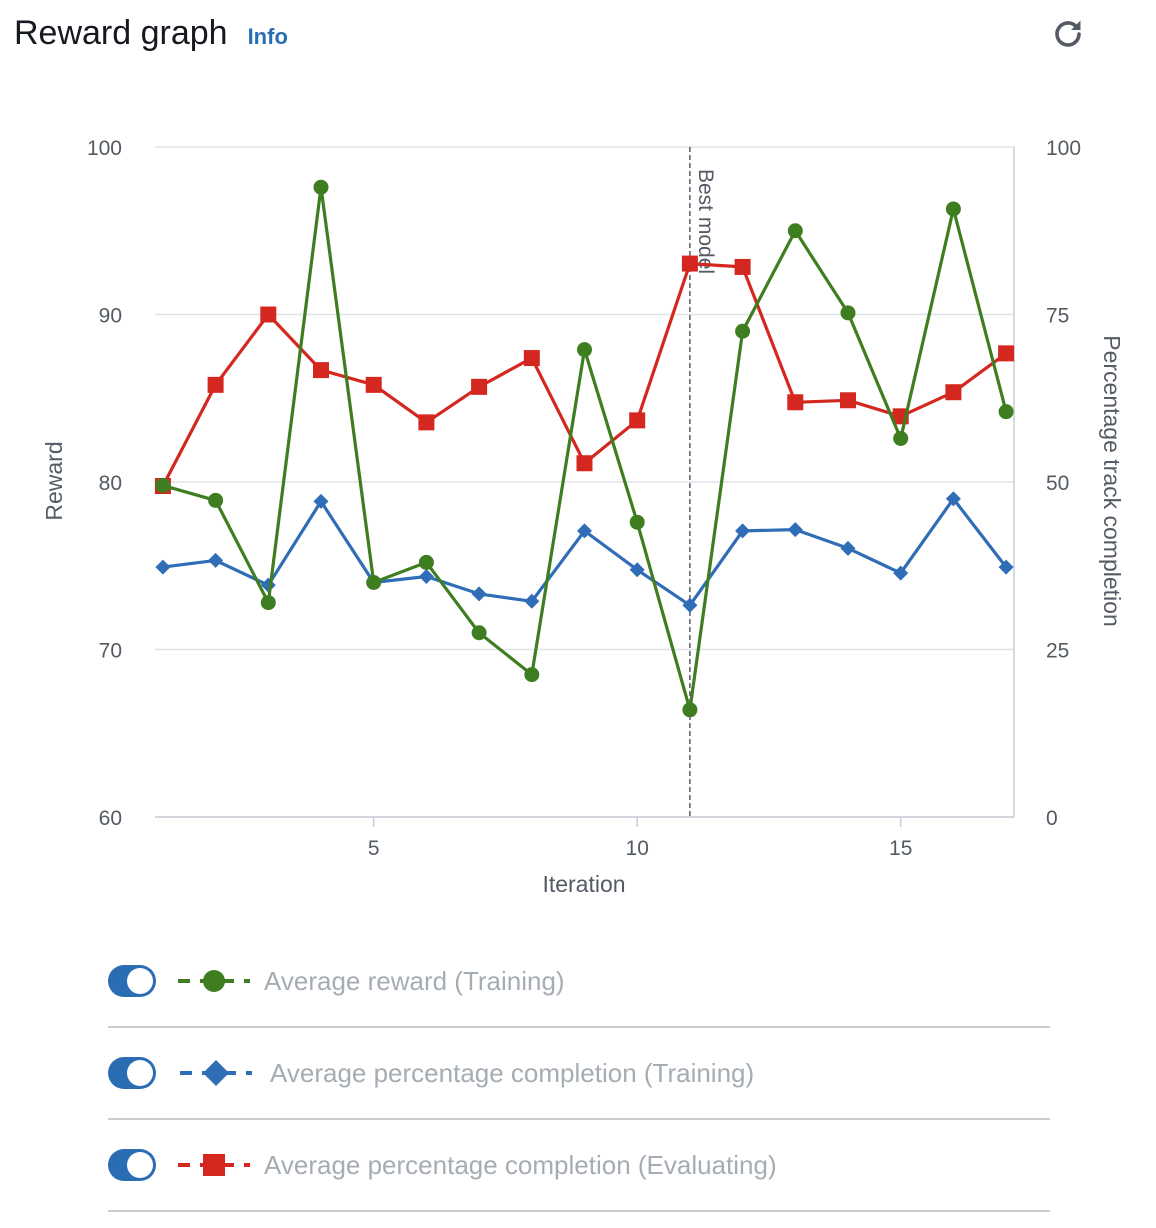  What do you see at coordinates (512, 1072) in the screenshot?
I see `legend-label-completion-training: Average percentage completion (Training)` at bounding box center [512, 1072].